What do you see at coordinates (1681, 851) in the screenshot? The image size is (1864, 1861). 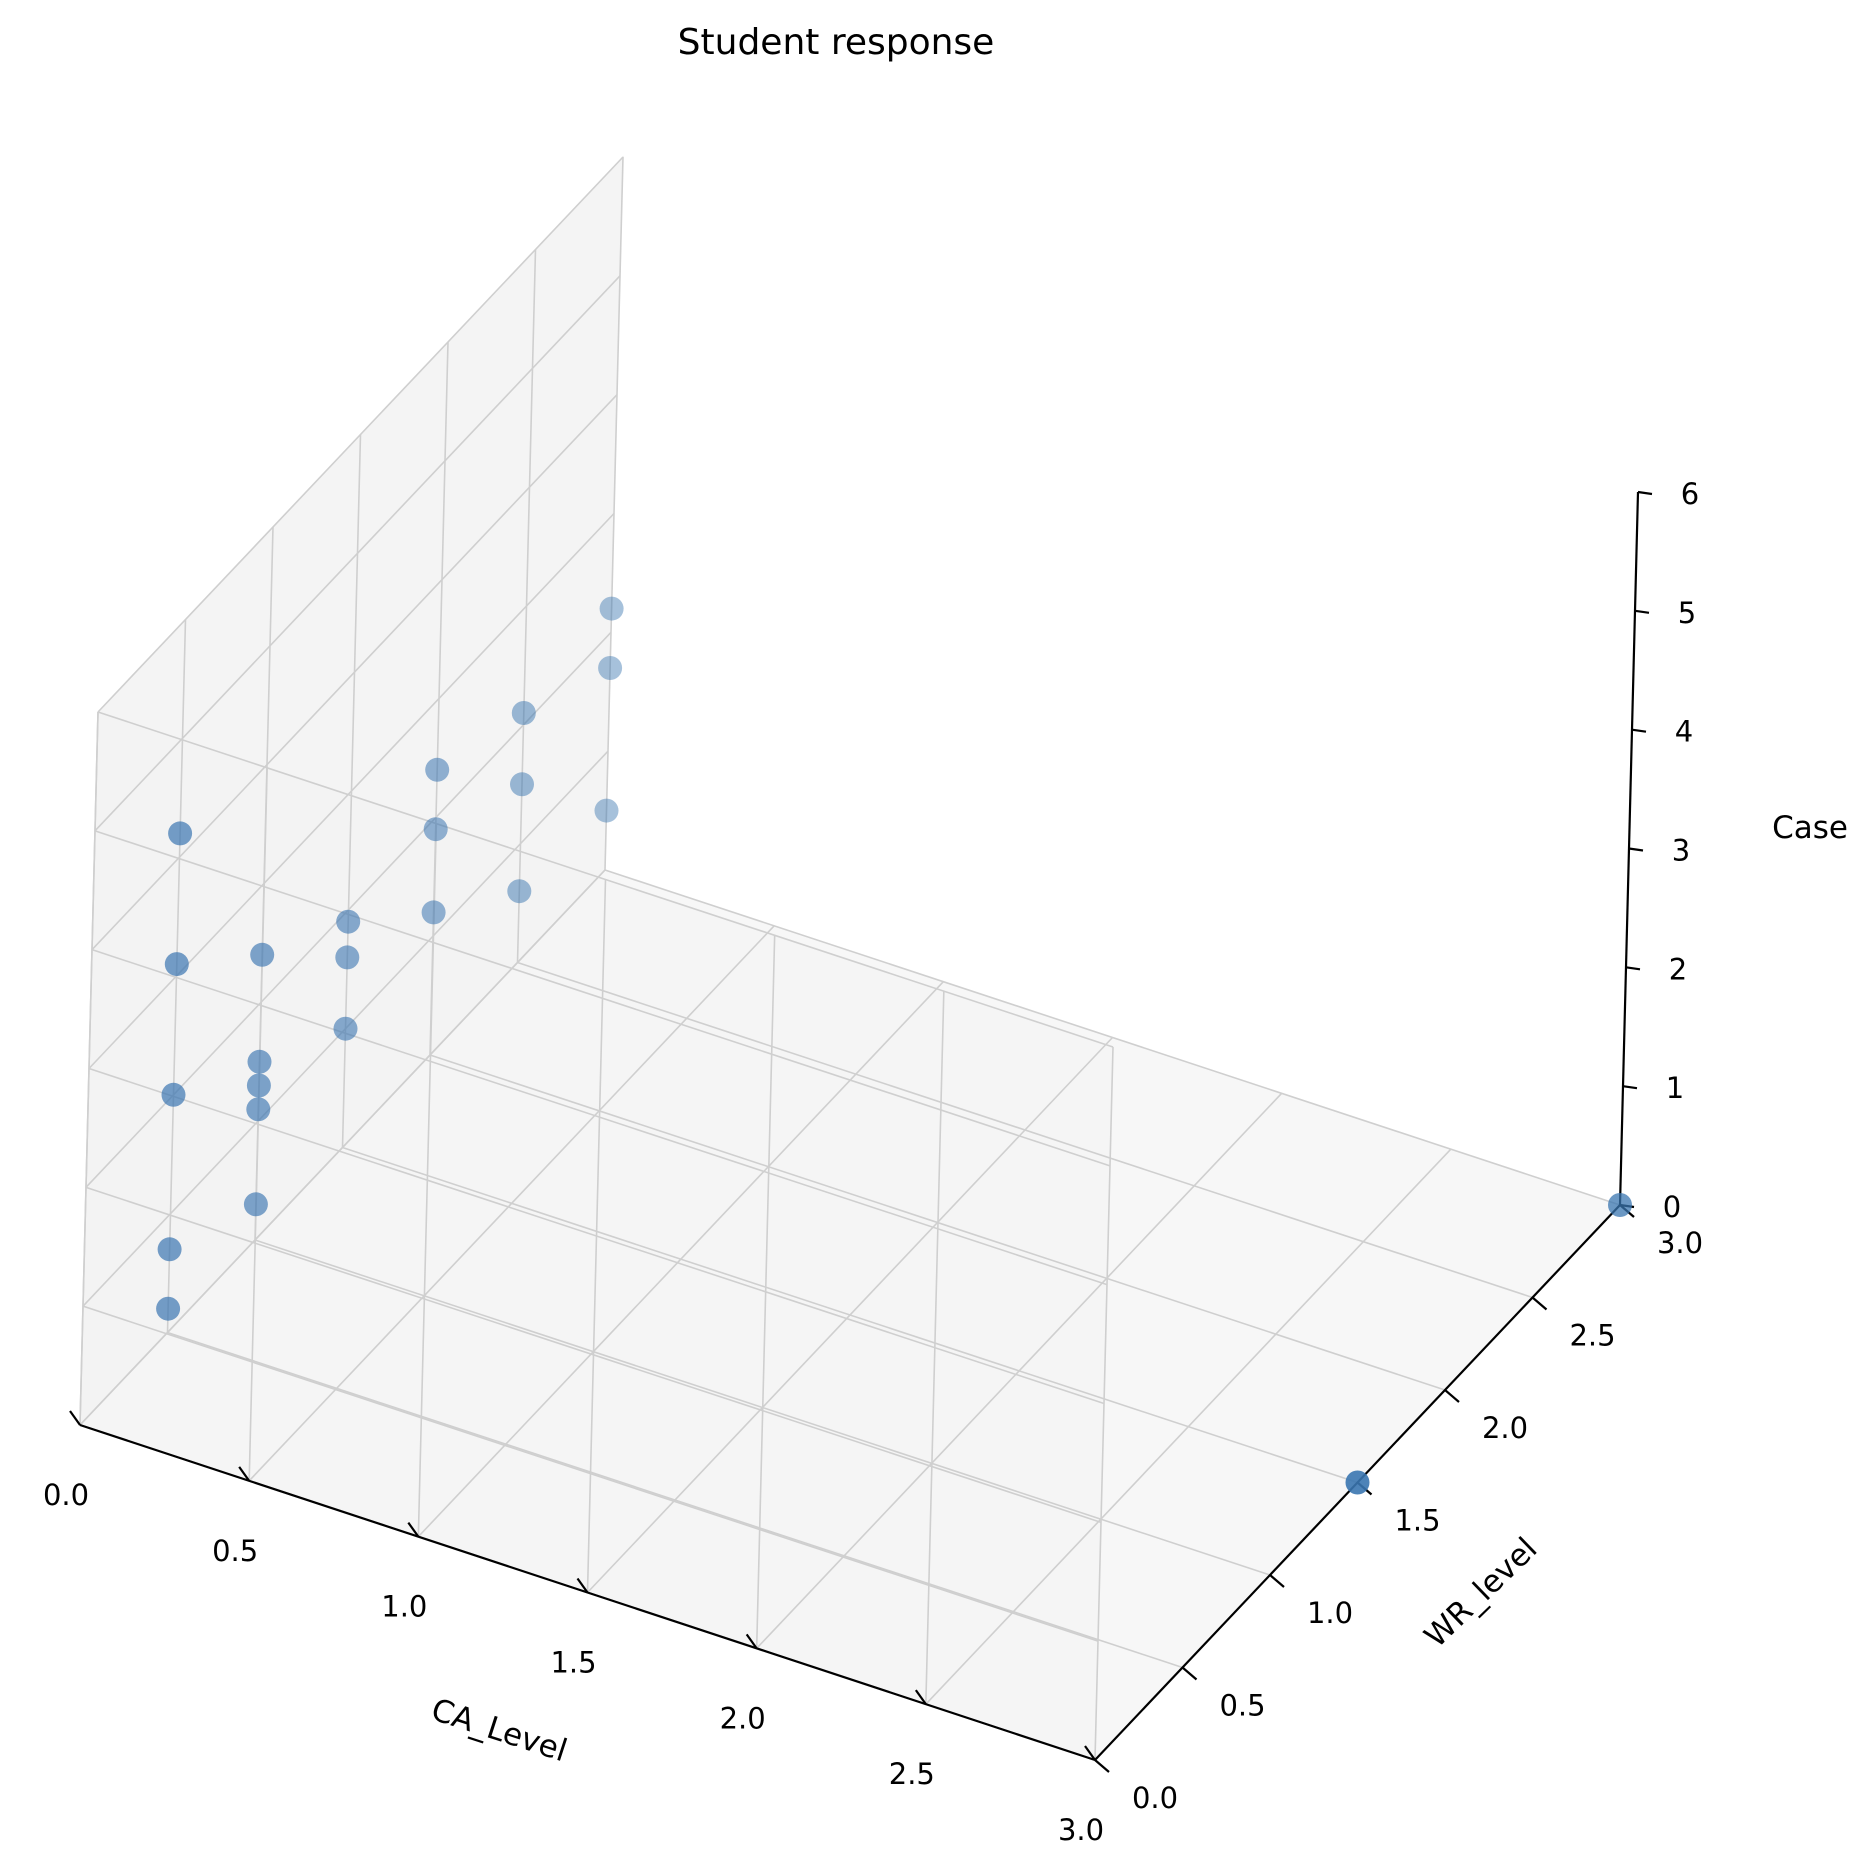 I see `z-axis-tick-label: 3` at bounding box center [1681, 851].